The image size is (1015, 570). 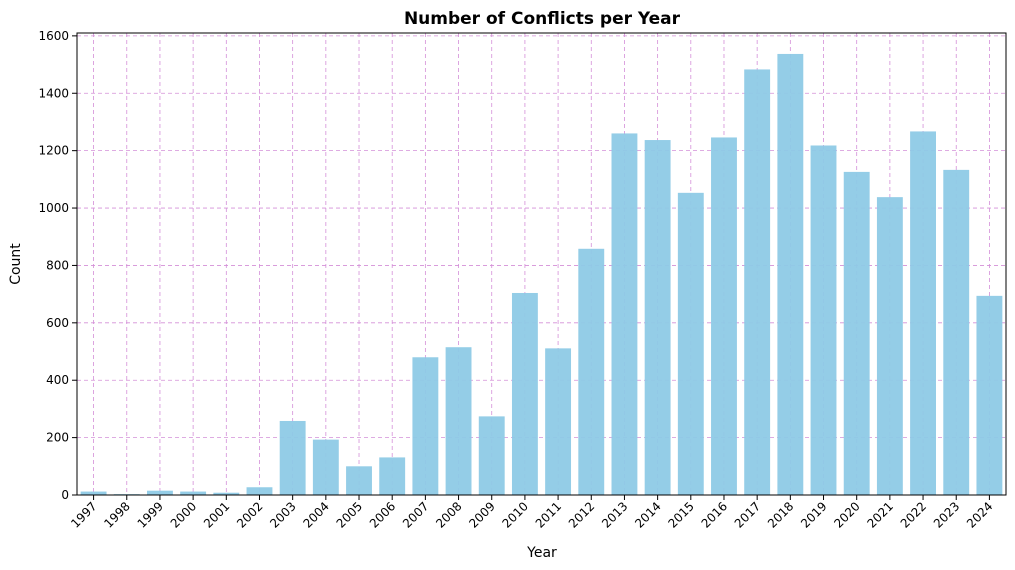 I want to click on x-tick-label: 2017, so click(x=747, y=514).